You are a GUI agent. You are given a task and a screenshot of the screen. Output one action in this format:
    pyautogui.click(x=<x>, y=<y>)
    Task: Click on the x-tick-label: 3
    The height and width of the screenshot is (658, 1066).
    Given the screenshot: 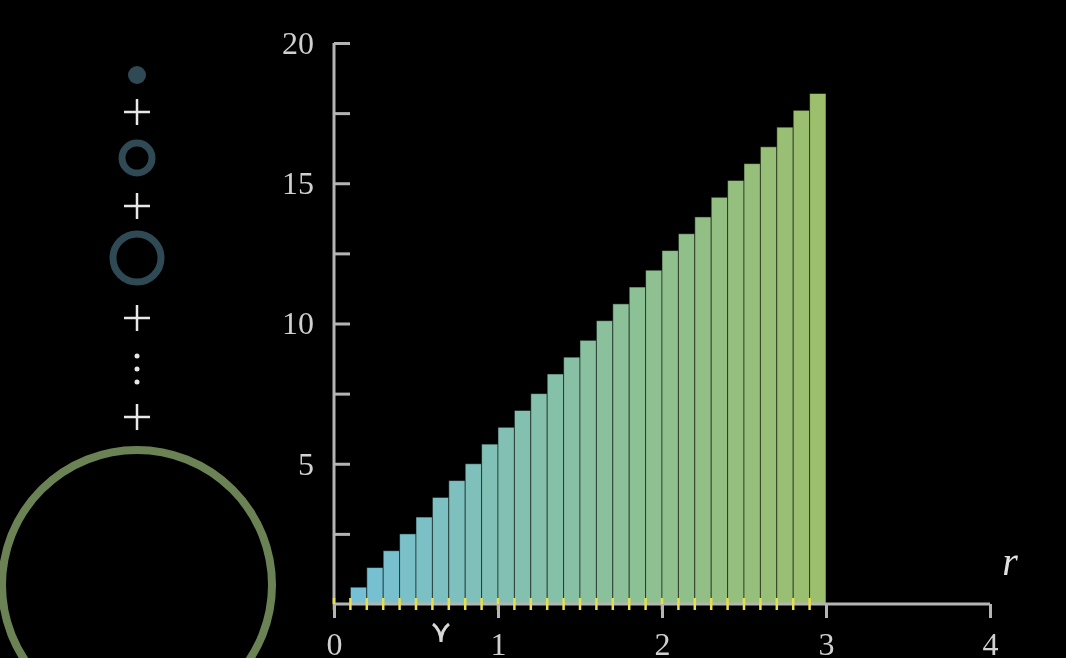 What is the action you would take?
    pyautogui.click(x=826, y=641)
    